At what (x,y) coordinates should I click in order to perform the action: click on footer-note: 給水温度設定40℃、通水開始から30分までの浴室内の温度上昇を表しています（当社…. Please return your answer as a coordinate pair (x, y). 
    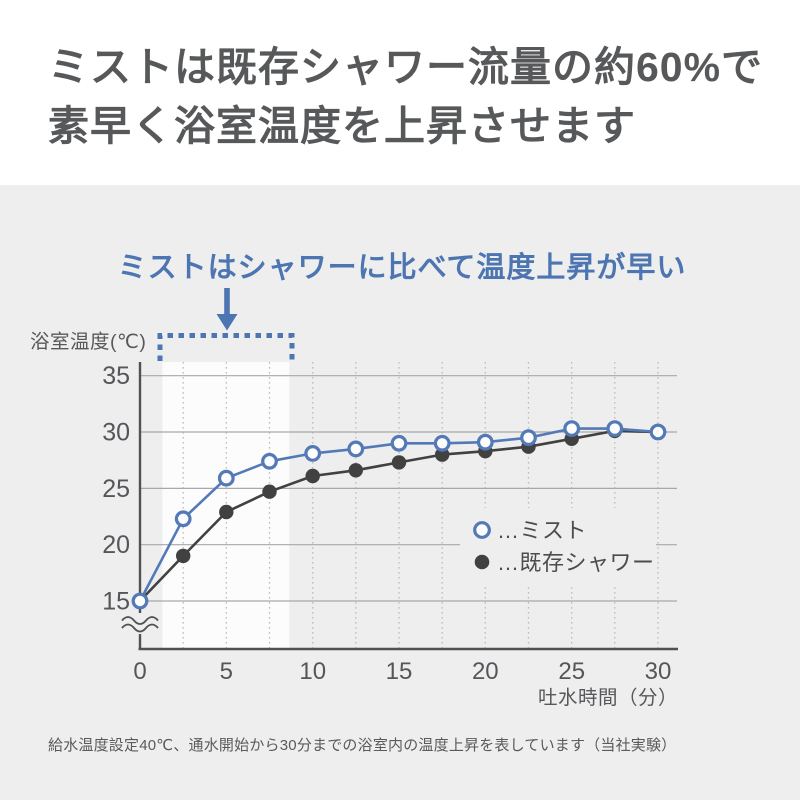
    Looking at the image, I should click on (362, 745).